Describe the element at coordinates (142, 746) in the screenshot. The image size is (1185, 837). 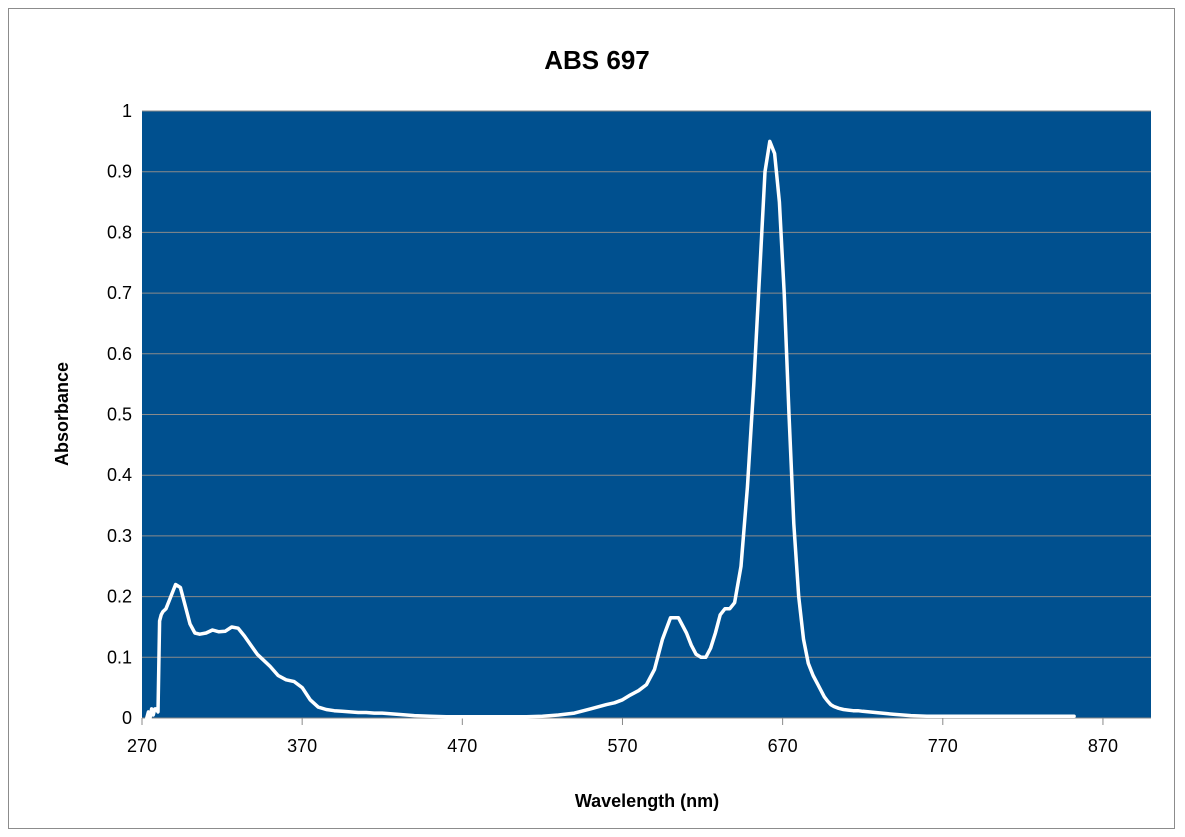
I see `x-tick-label: 270` at that location.